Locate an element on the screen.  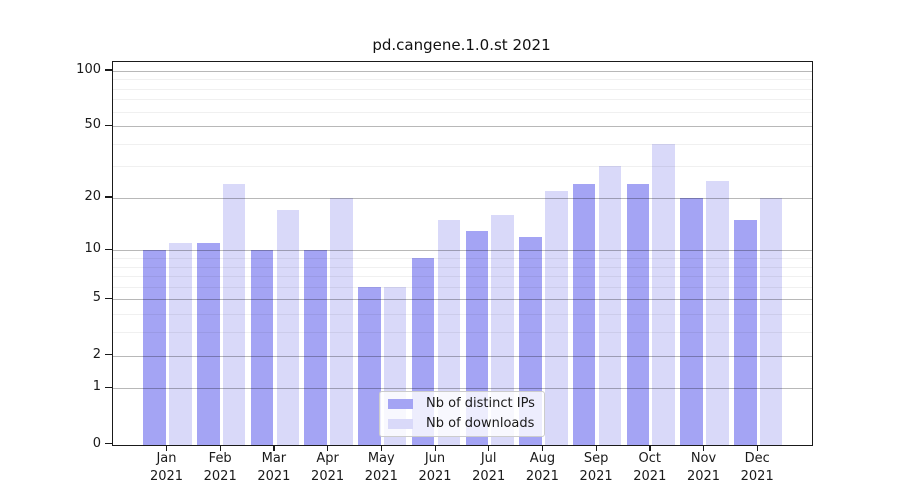
bar-downloads-oct is located at coordinates (663, 294).